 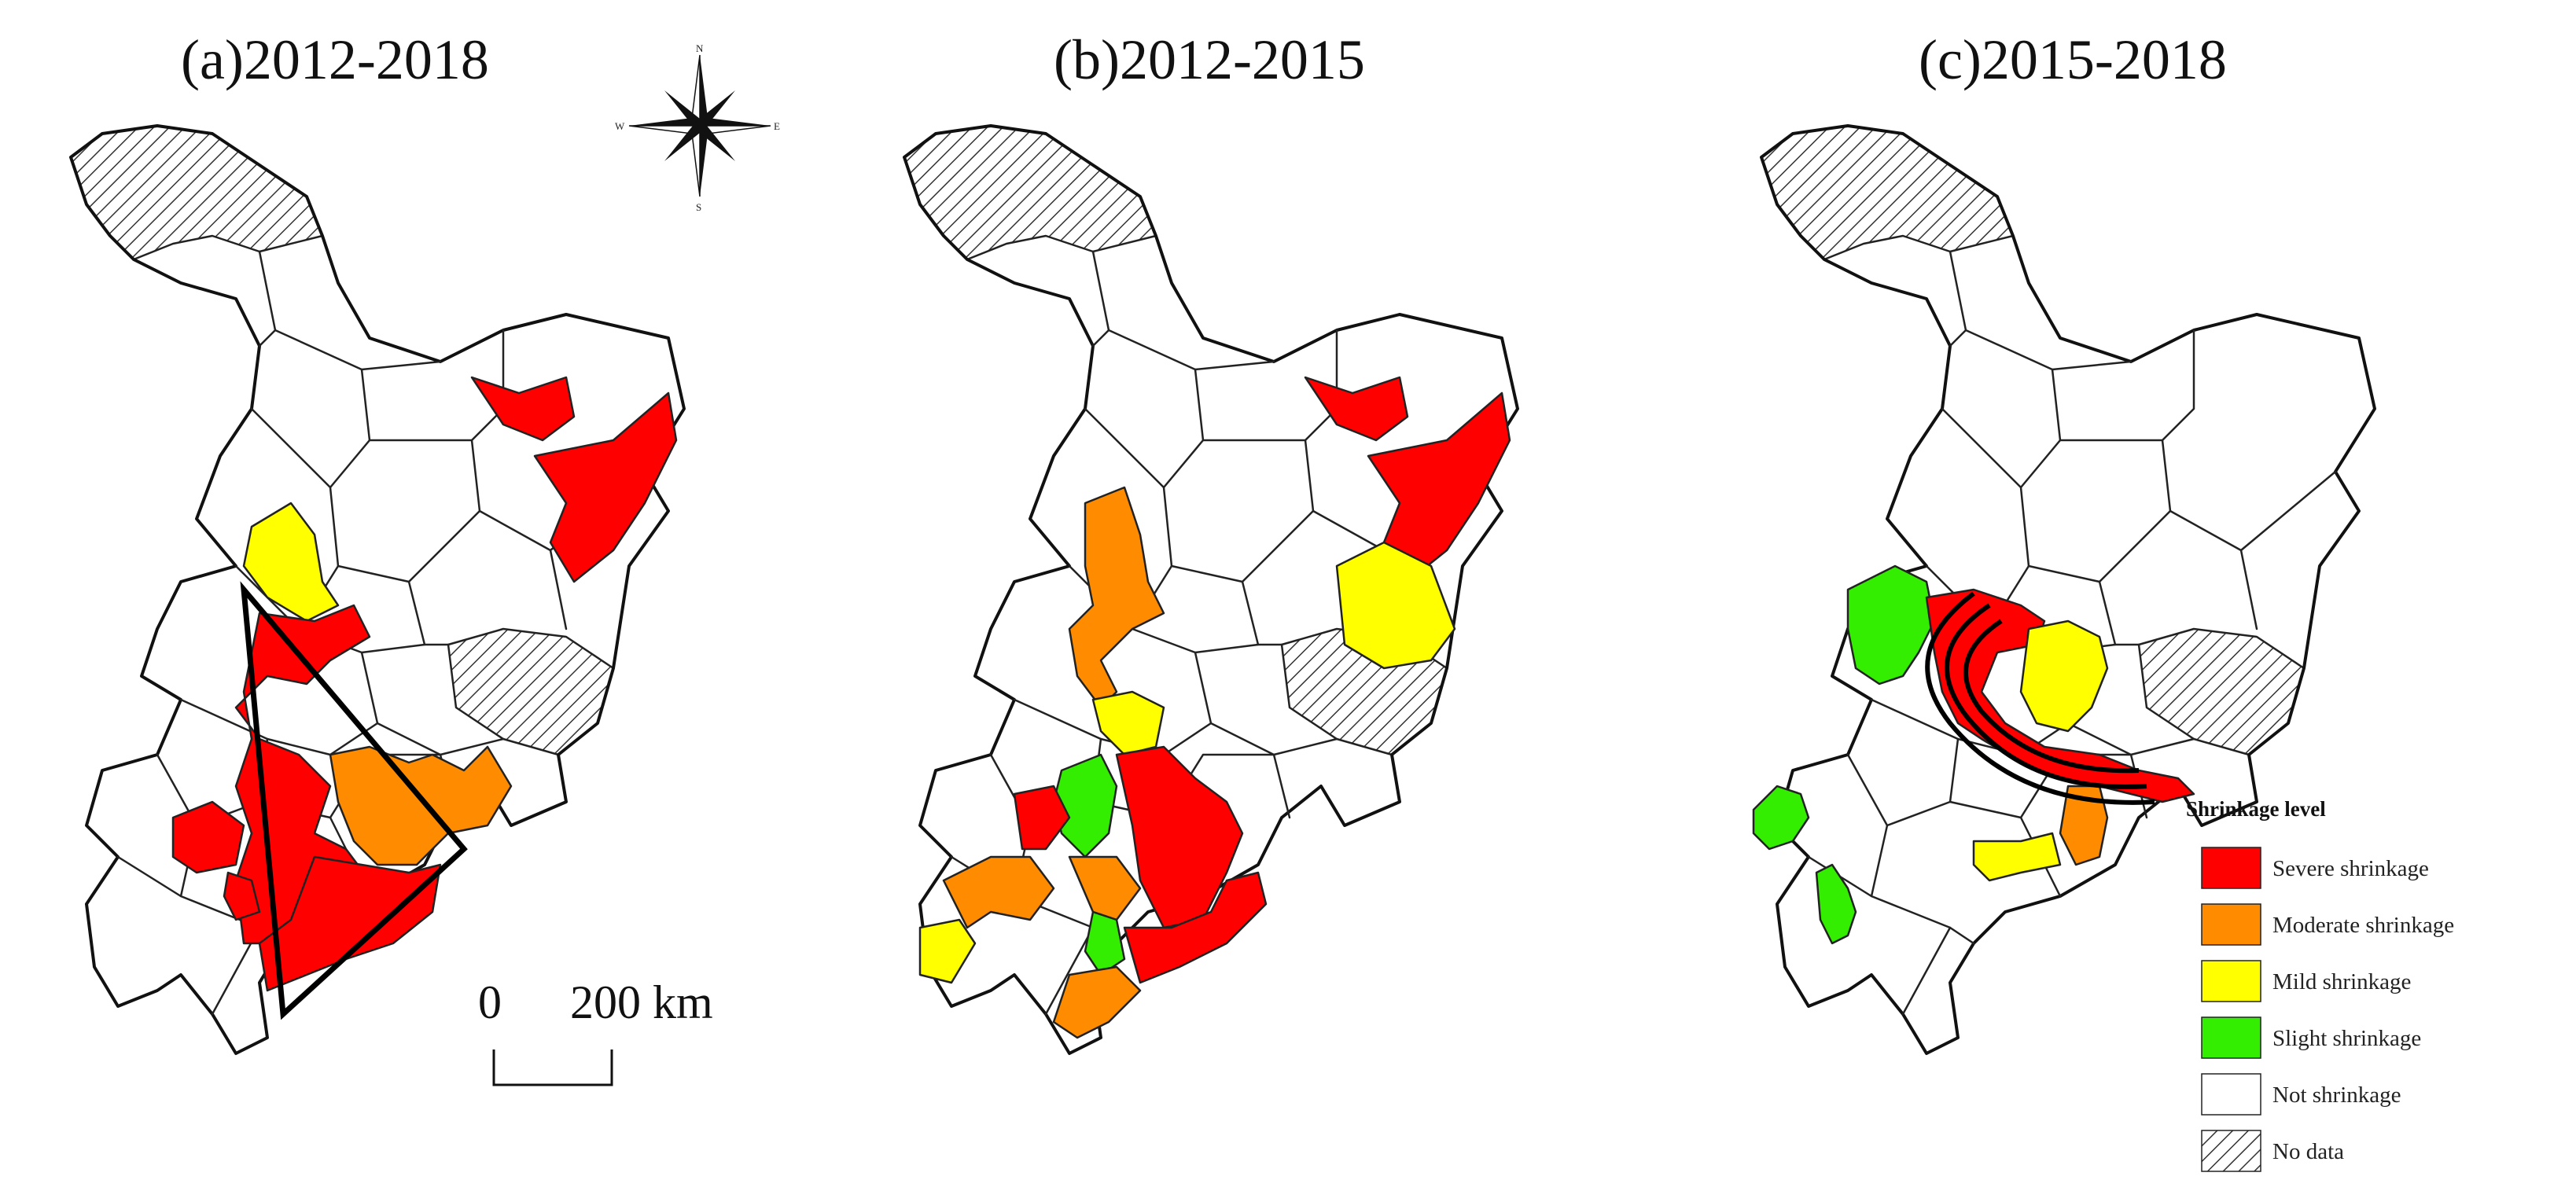 What do you see at coordinates (2073, 59) in the screenshot?
I see `panel-c-title: (c)2015-2018` at bounding box center [2073, 59].